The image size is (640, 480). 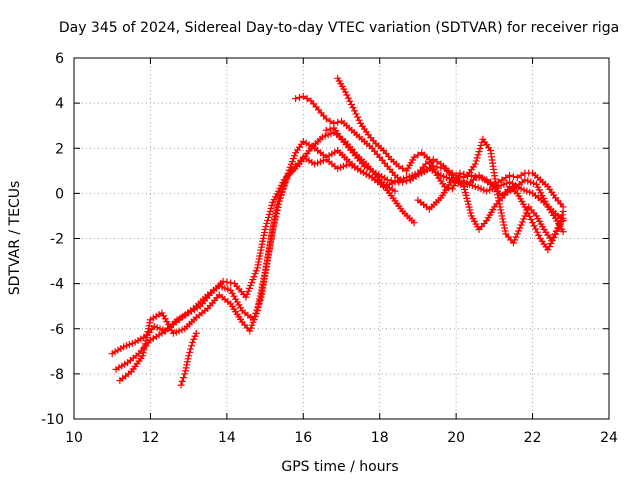 I want to click on y-tick-label: -2, so click(x=57, y=240).